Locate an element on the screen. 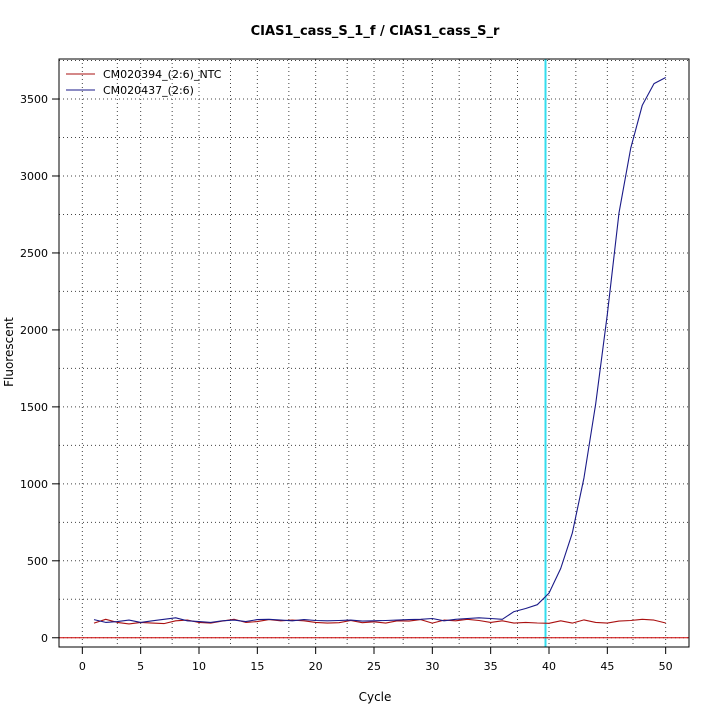 The image size is (720, 724). x-tick-label: 20 is located at coordinates (316, 666).